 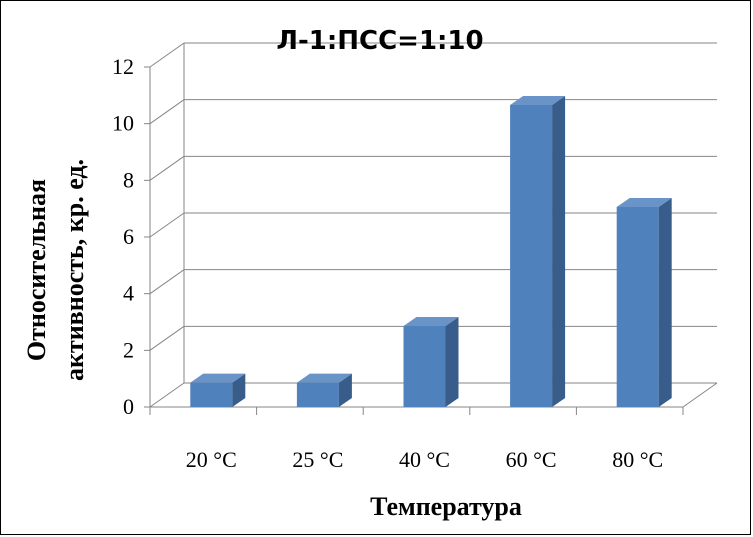 What do you see at coordinates (317, 459) in the screenshot?
I see `x-tick-label: 25 °С` at bounding box center [317, 459].